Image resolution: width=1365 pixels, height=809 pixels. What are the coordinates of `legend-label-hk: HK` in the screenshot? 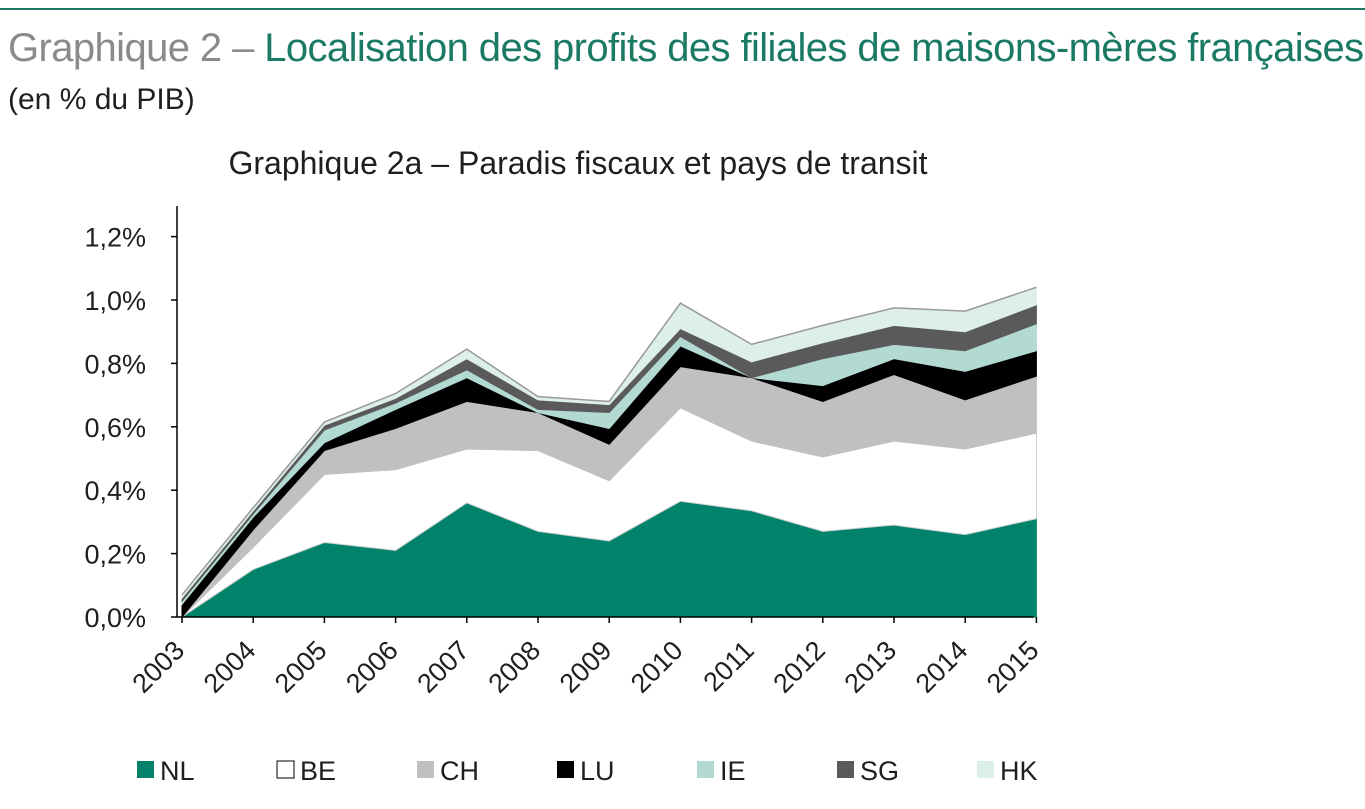 It's located at (1019, 771).